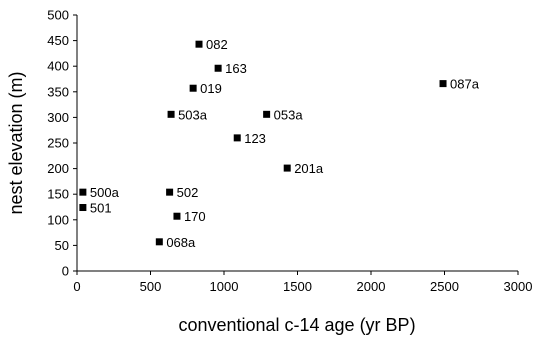 Image resolution: width=538 pixels, height=346 pixels. I want to click on x-tick-label: 3000, so click(518, 286).